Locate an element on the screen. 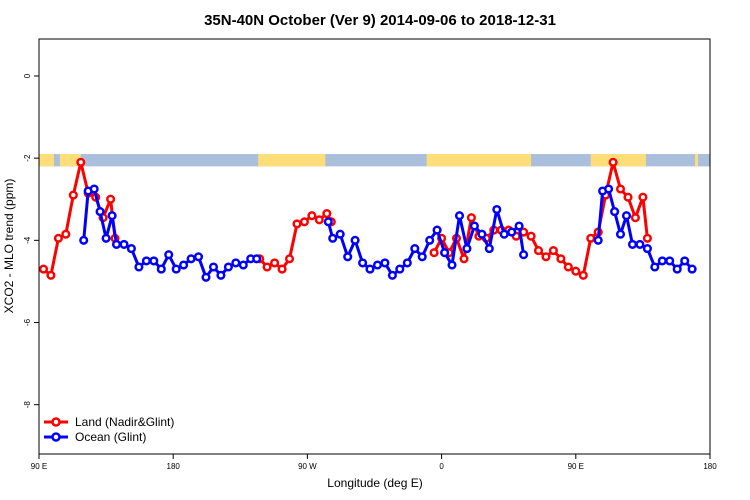 This screenshot has width=750, height=500. x-tick-label-4: 90 E is located at coordinates (576, 466).